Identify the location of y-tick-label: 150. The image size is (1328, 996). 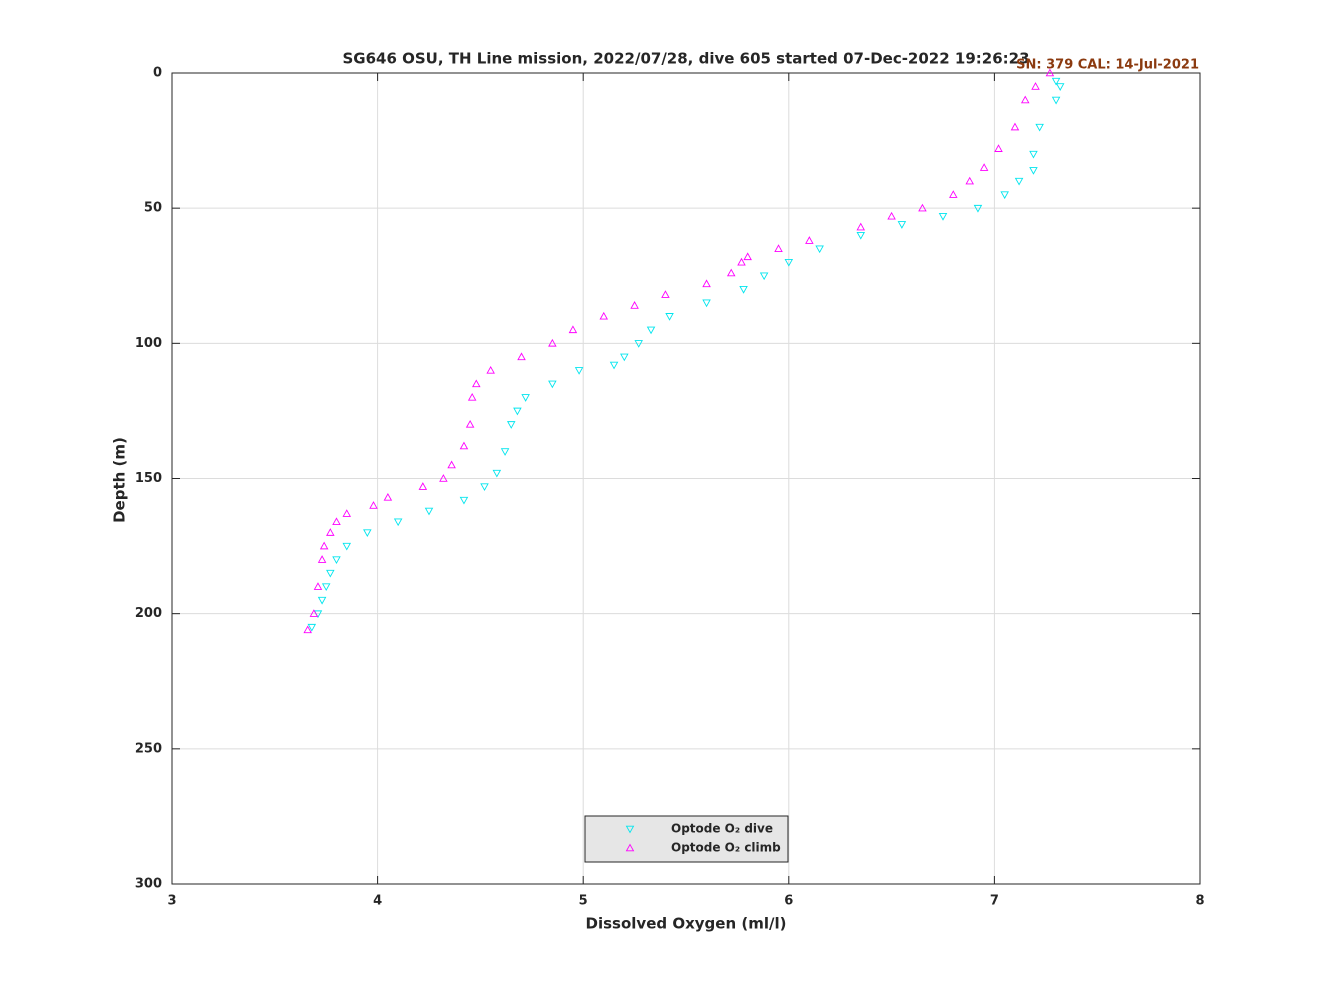
(148, 478).